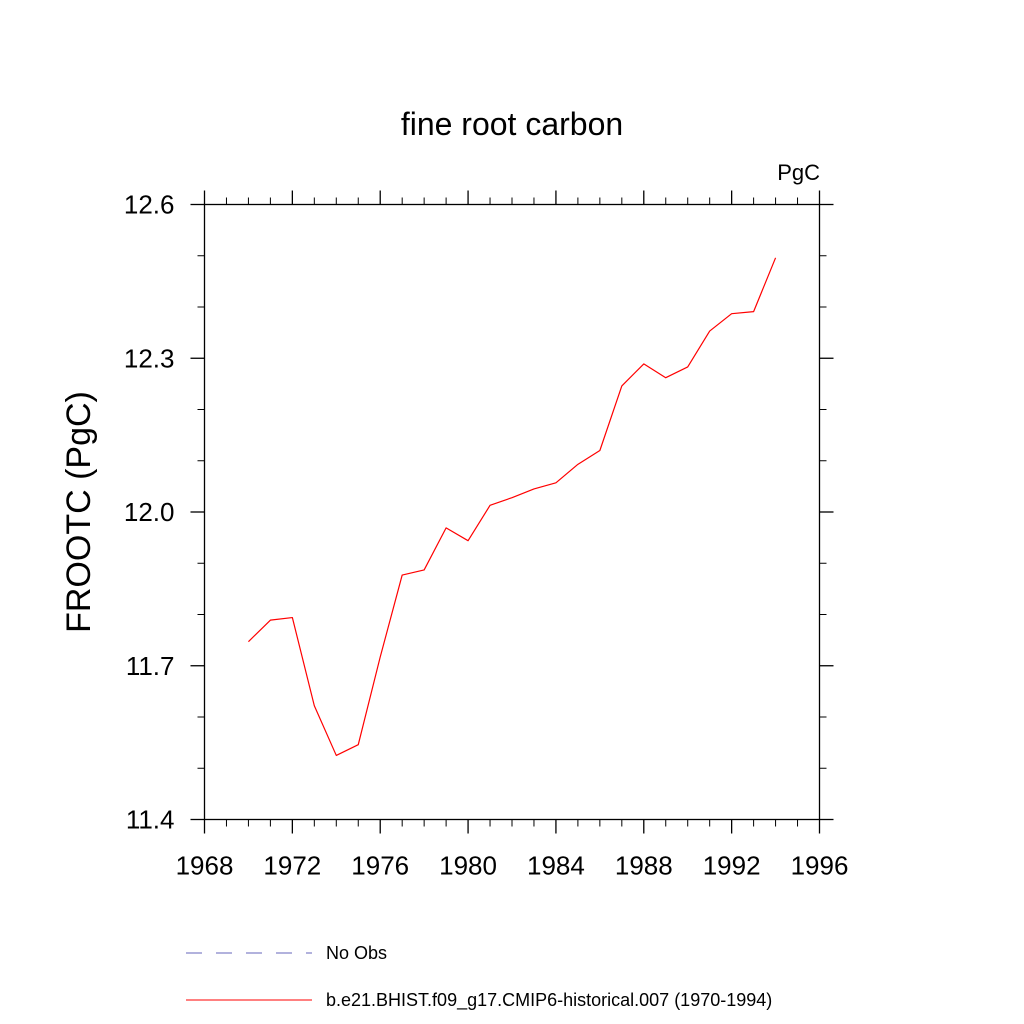 The image size is (1024, 1024). I want to click on y-tick-label: 12.3, so click(149, 358).